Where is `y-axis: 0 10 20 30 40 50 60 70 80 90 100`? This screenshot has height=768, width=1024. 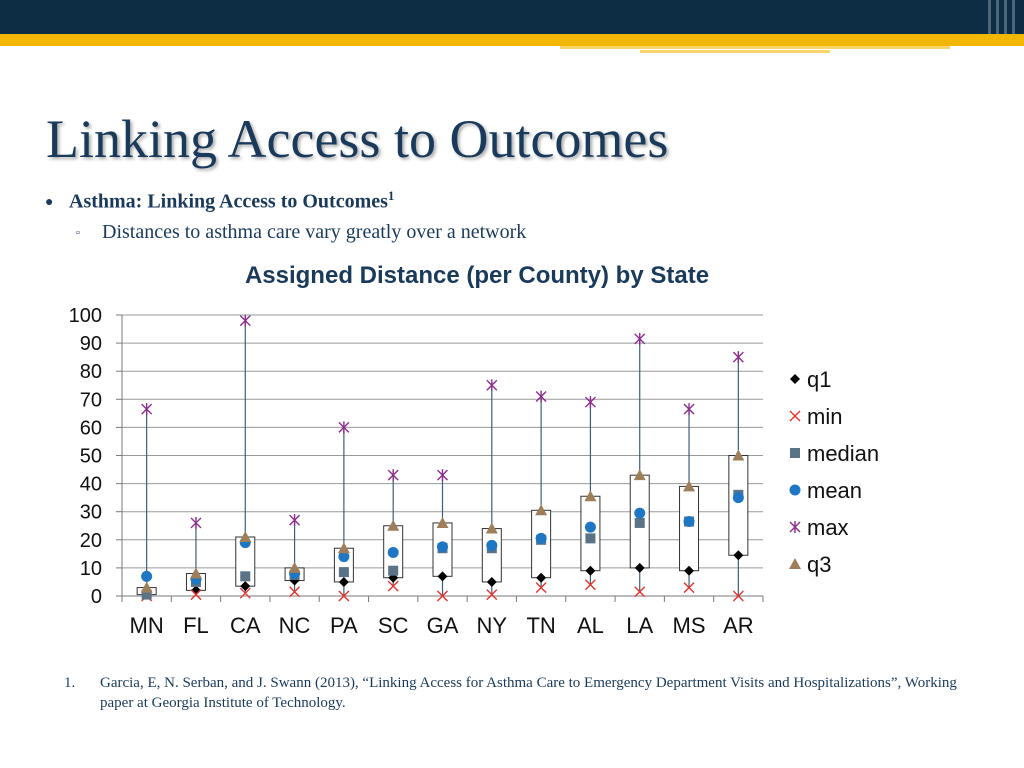
y-axis: 0 10 20 30 40 50 60 70 80 90 100 is located at coordinates (96, 456).